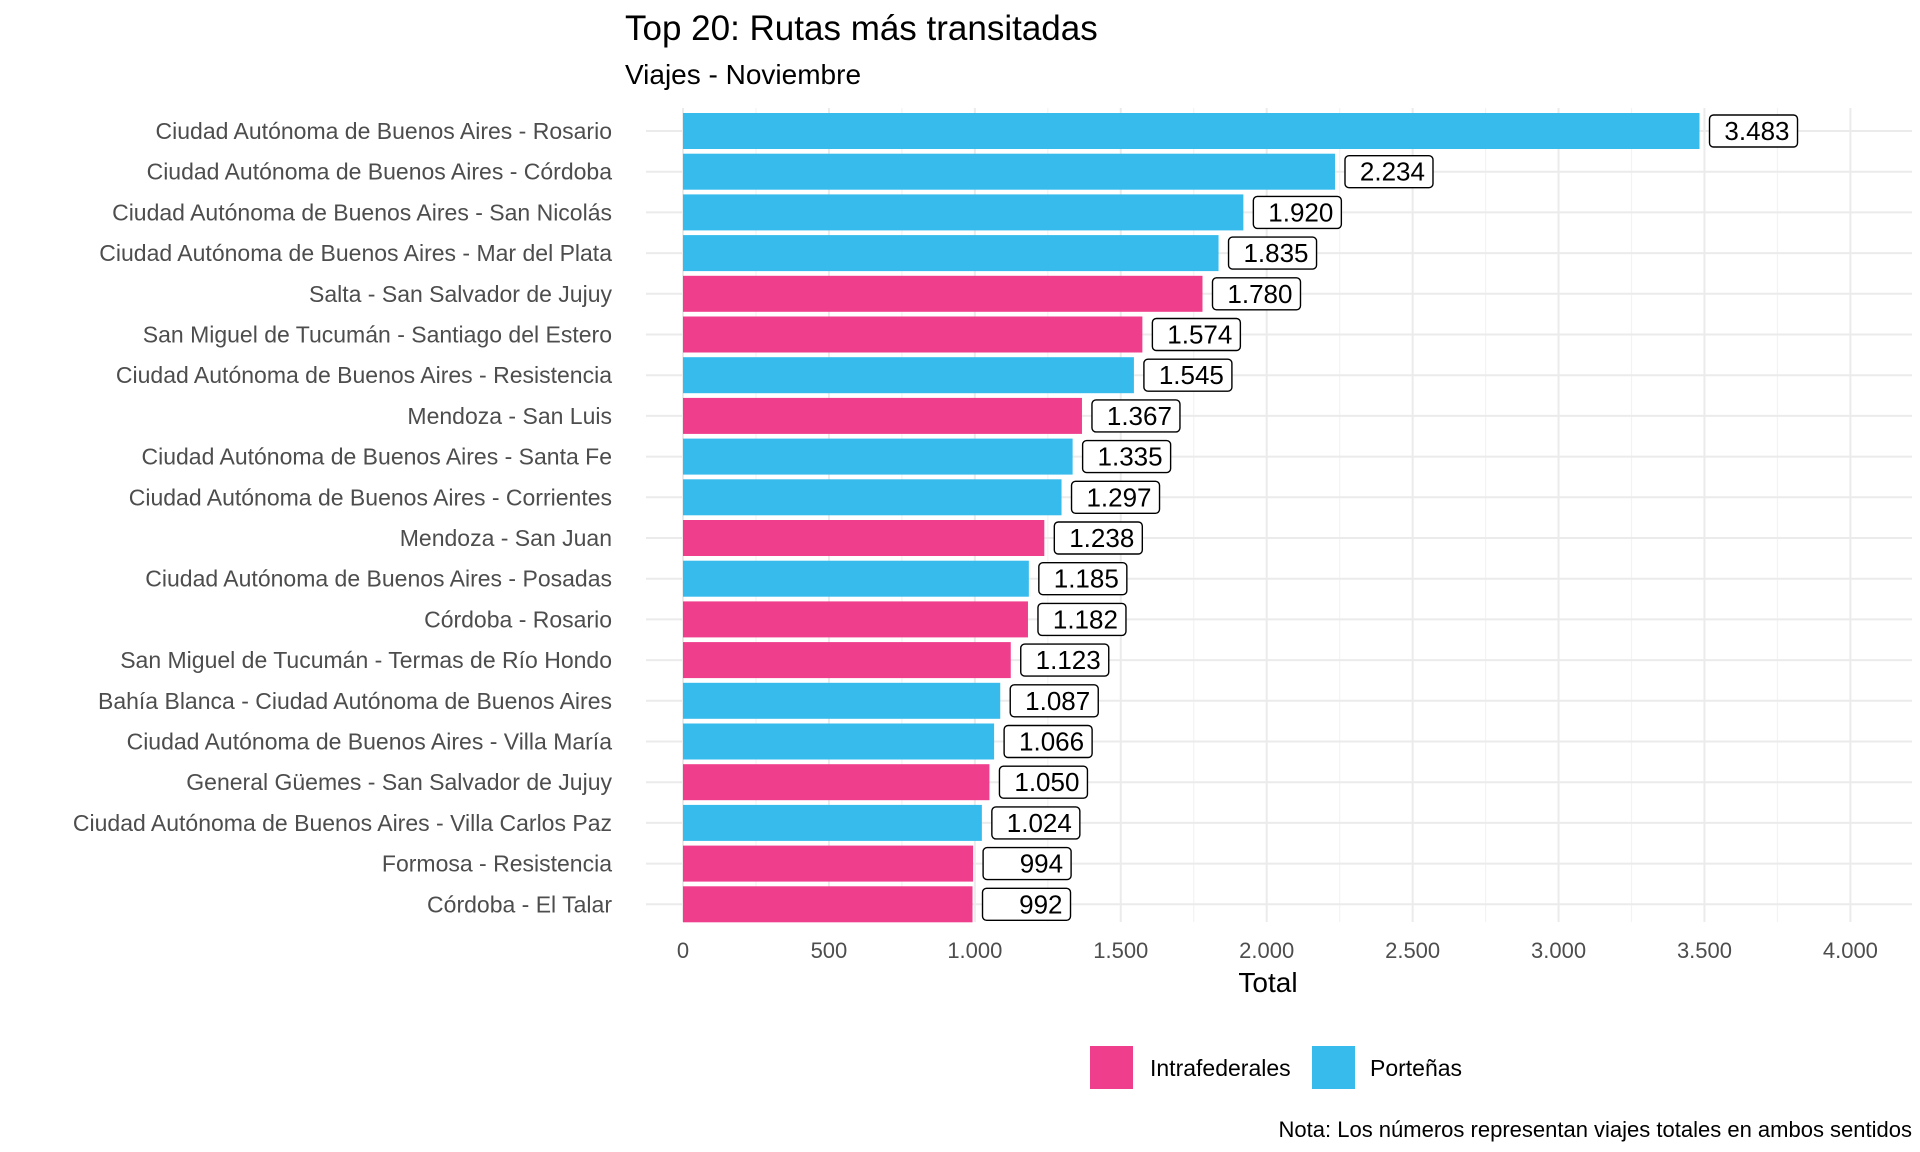  What do you see at coordinates (683, 950) in the screenshot?
I see `x-tick-label: 0` at bounding box center [683, 950].